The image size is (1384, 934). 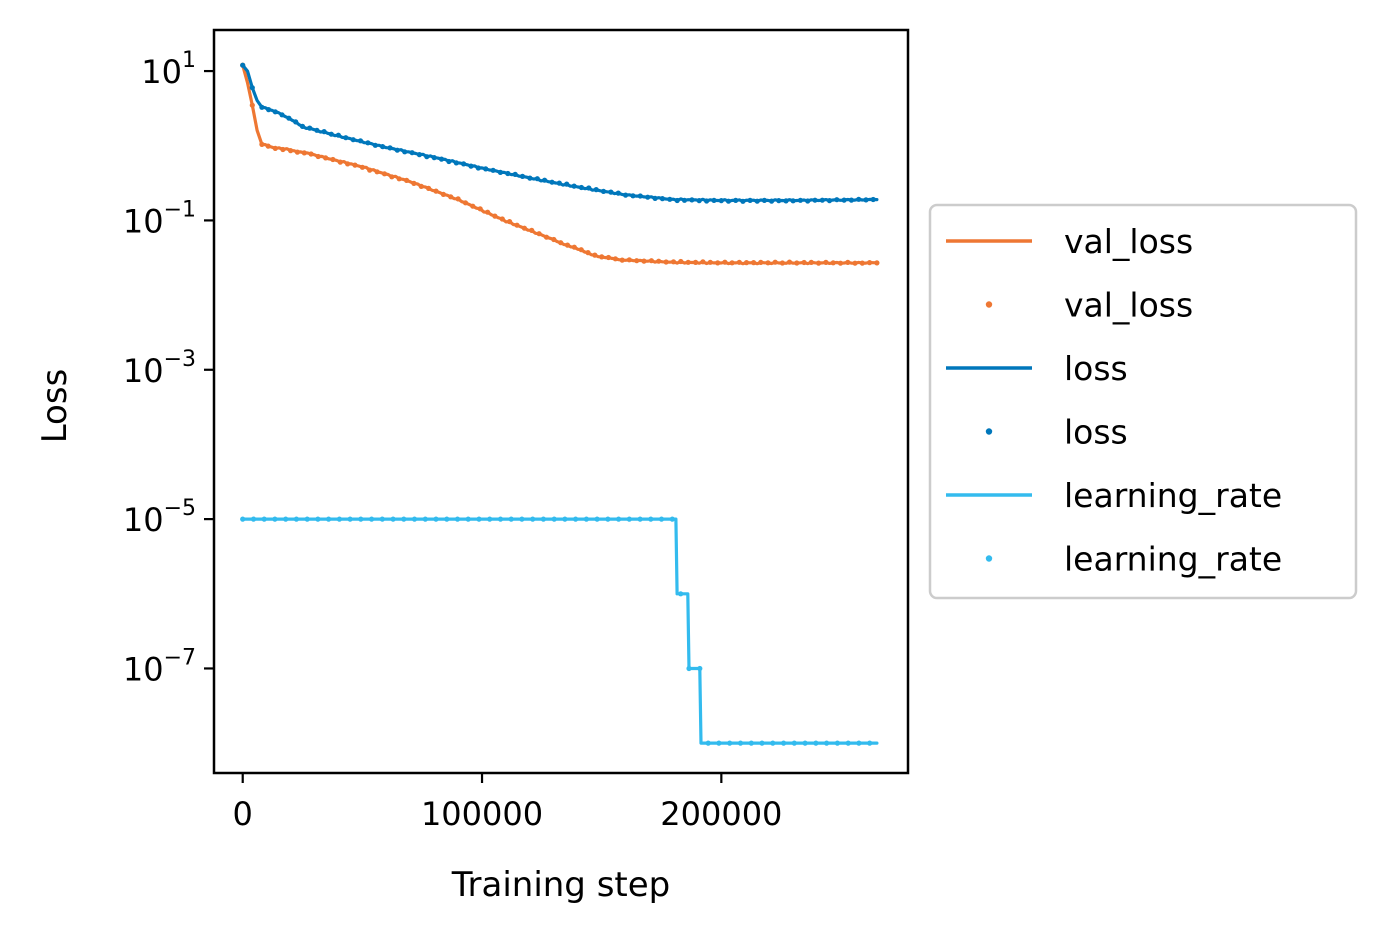 I want to click on legend-entry-dot-val-loss: val_loss, so click(x=1089, y=305).